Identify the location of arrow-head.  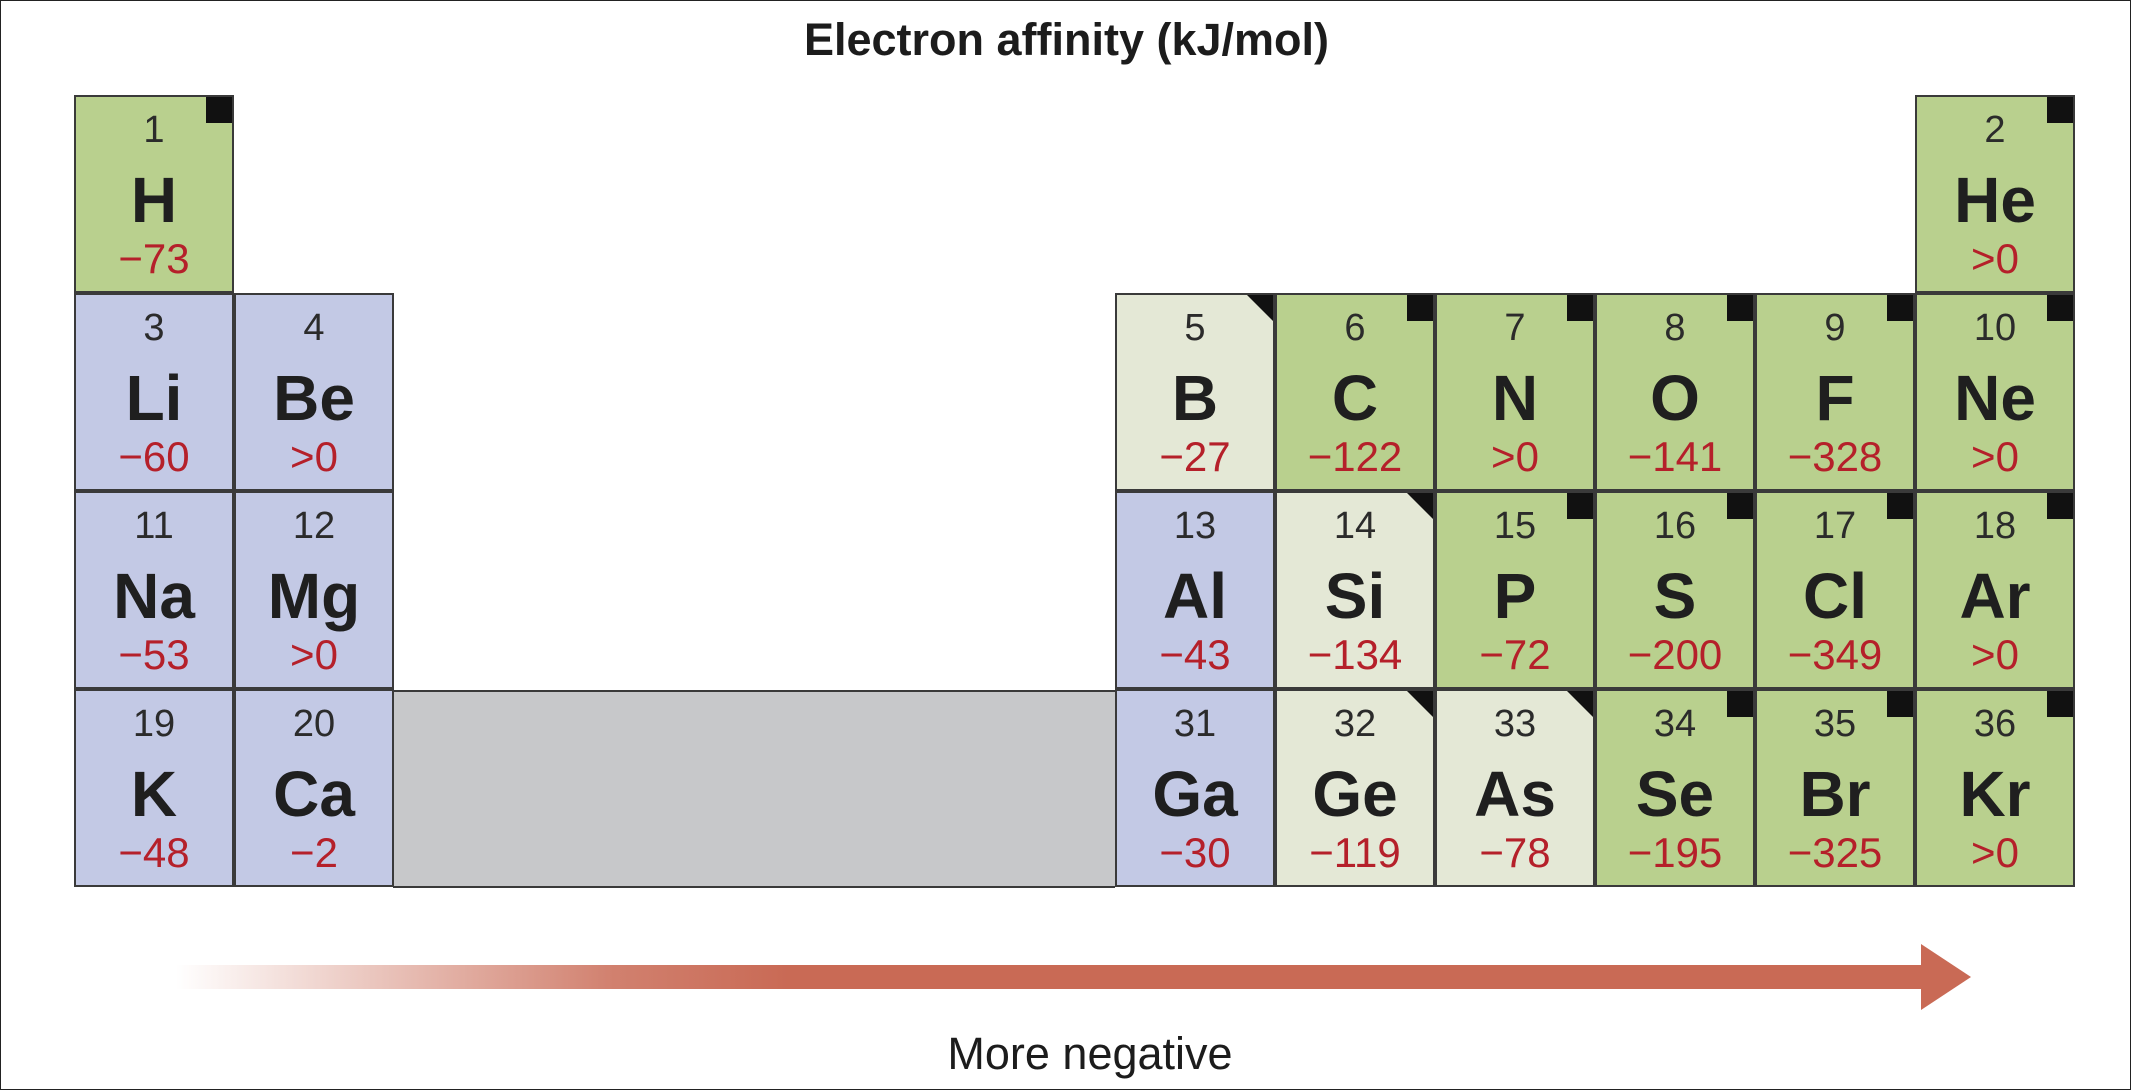
(1946, 977).